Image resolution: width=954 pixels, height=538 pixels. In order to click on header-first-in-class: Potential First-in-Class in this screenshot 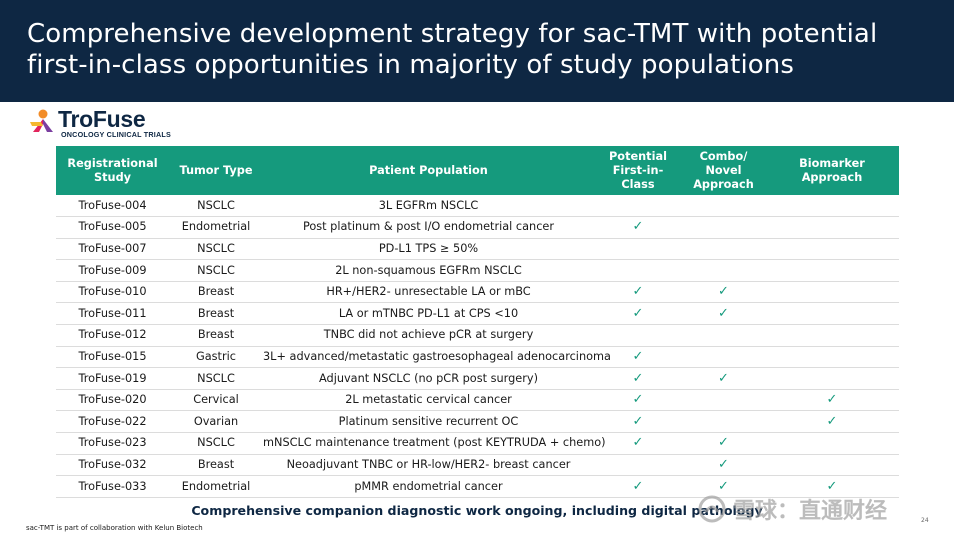, I will do `click(638, 170)`.